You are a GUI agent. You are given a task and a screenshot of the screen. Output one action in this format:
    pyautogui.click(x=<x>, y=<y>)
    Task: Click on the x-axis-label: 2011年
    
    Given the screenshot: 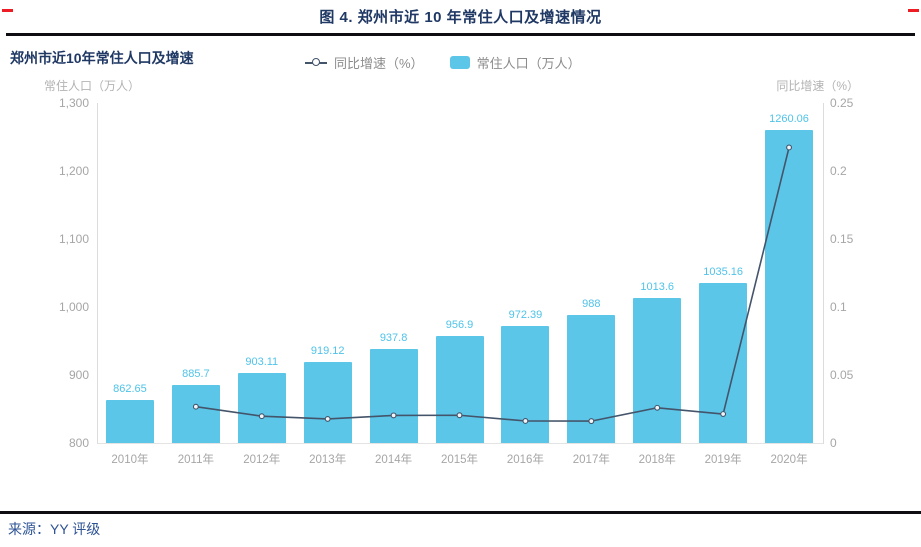 What is the action you would take?
    pyautogui.click(x=195, y=460)
    